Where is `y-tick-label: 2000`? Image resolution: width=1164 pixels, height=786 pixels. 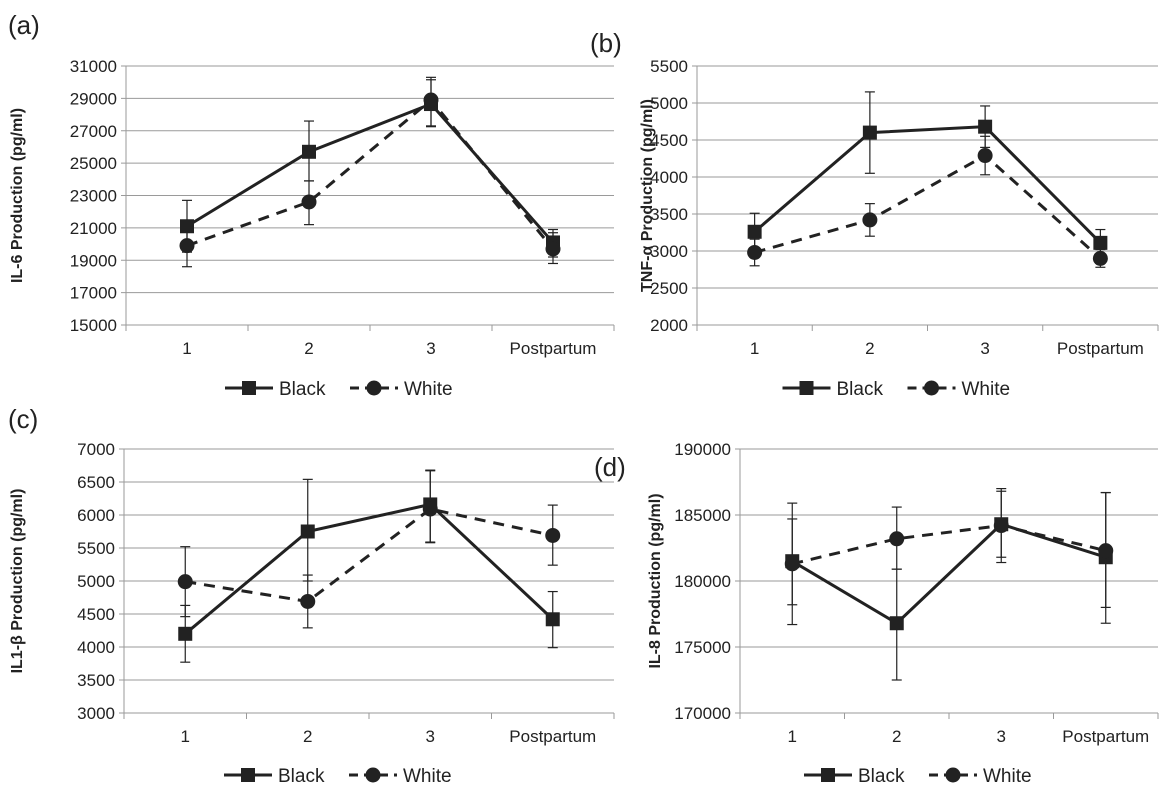 y-tick-label: 2000 is located at coordinates (669, 325).